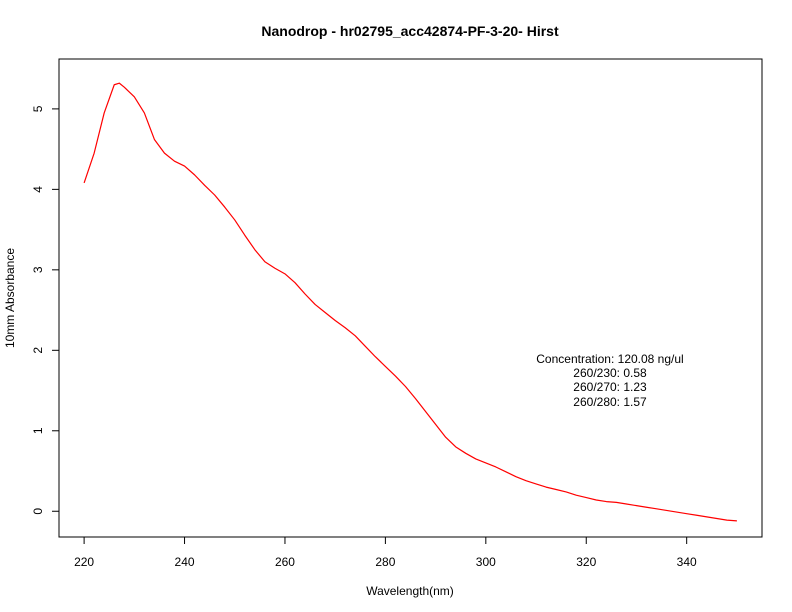 This screenshot has height=612, width=792. I want to click on x-tick-label: 220, so click(84, 562).